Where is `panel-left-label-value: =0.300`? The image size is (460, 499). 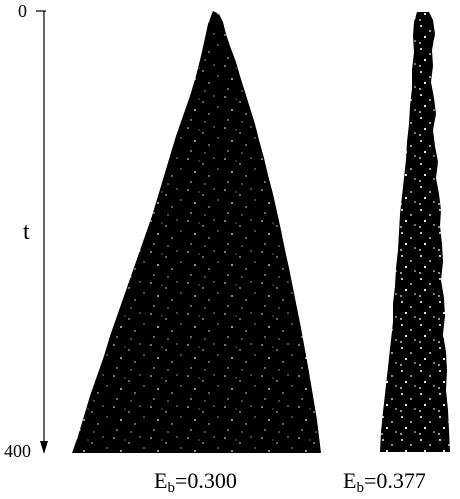
panel-left-label-value: =0.300 is located at coordinates (205, 480).